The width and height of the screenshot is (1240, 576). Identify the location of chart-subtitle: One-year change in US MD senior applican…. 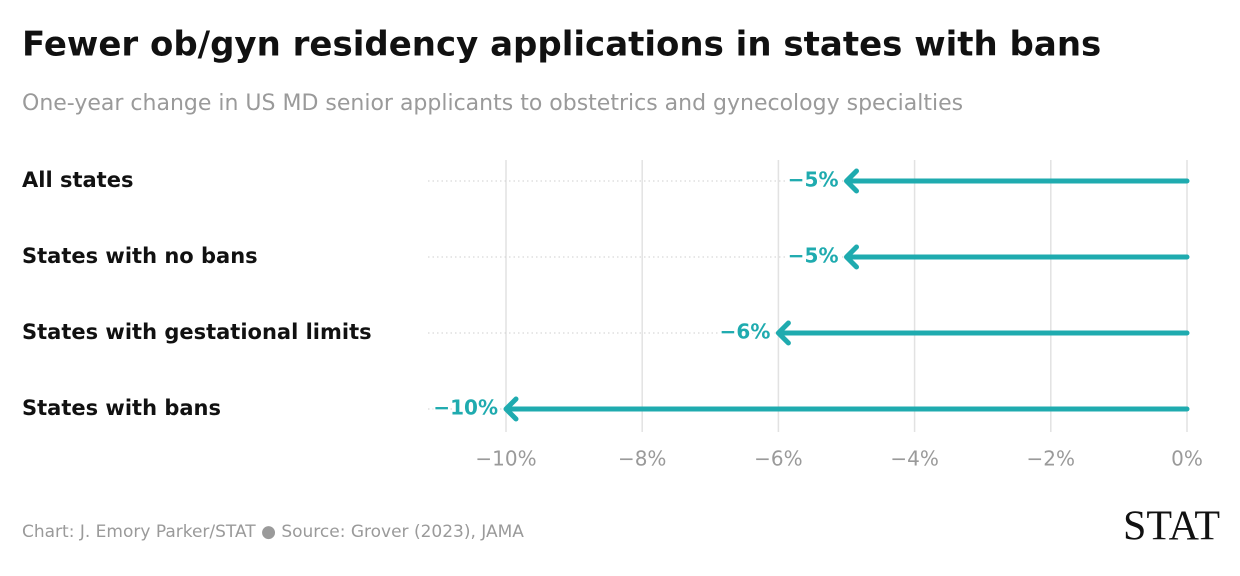
(492, 103).